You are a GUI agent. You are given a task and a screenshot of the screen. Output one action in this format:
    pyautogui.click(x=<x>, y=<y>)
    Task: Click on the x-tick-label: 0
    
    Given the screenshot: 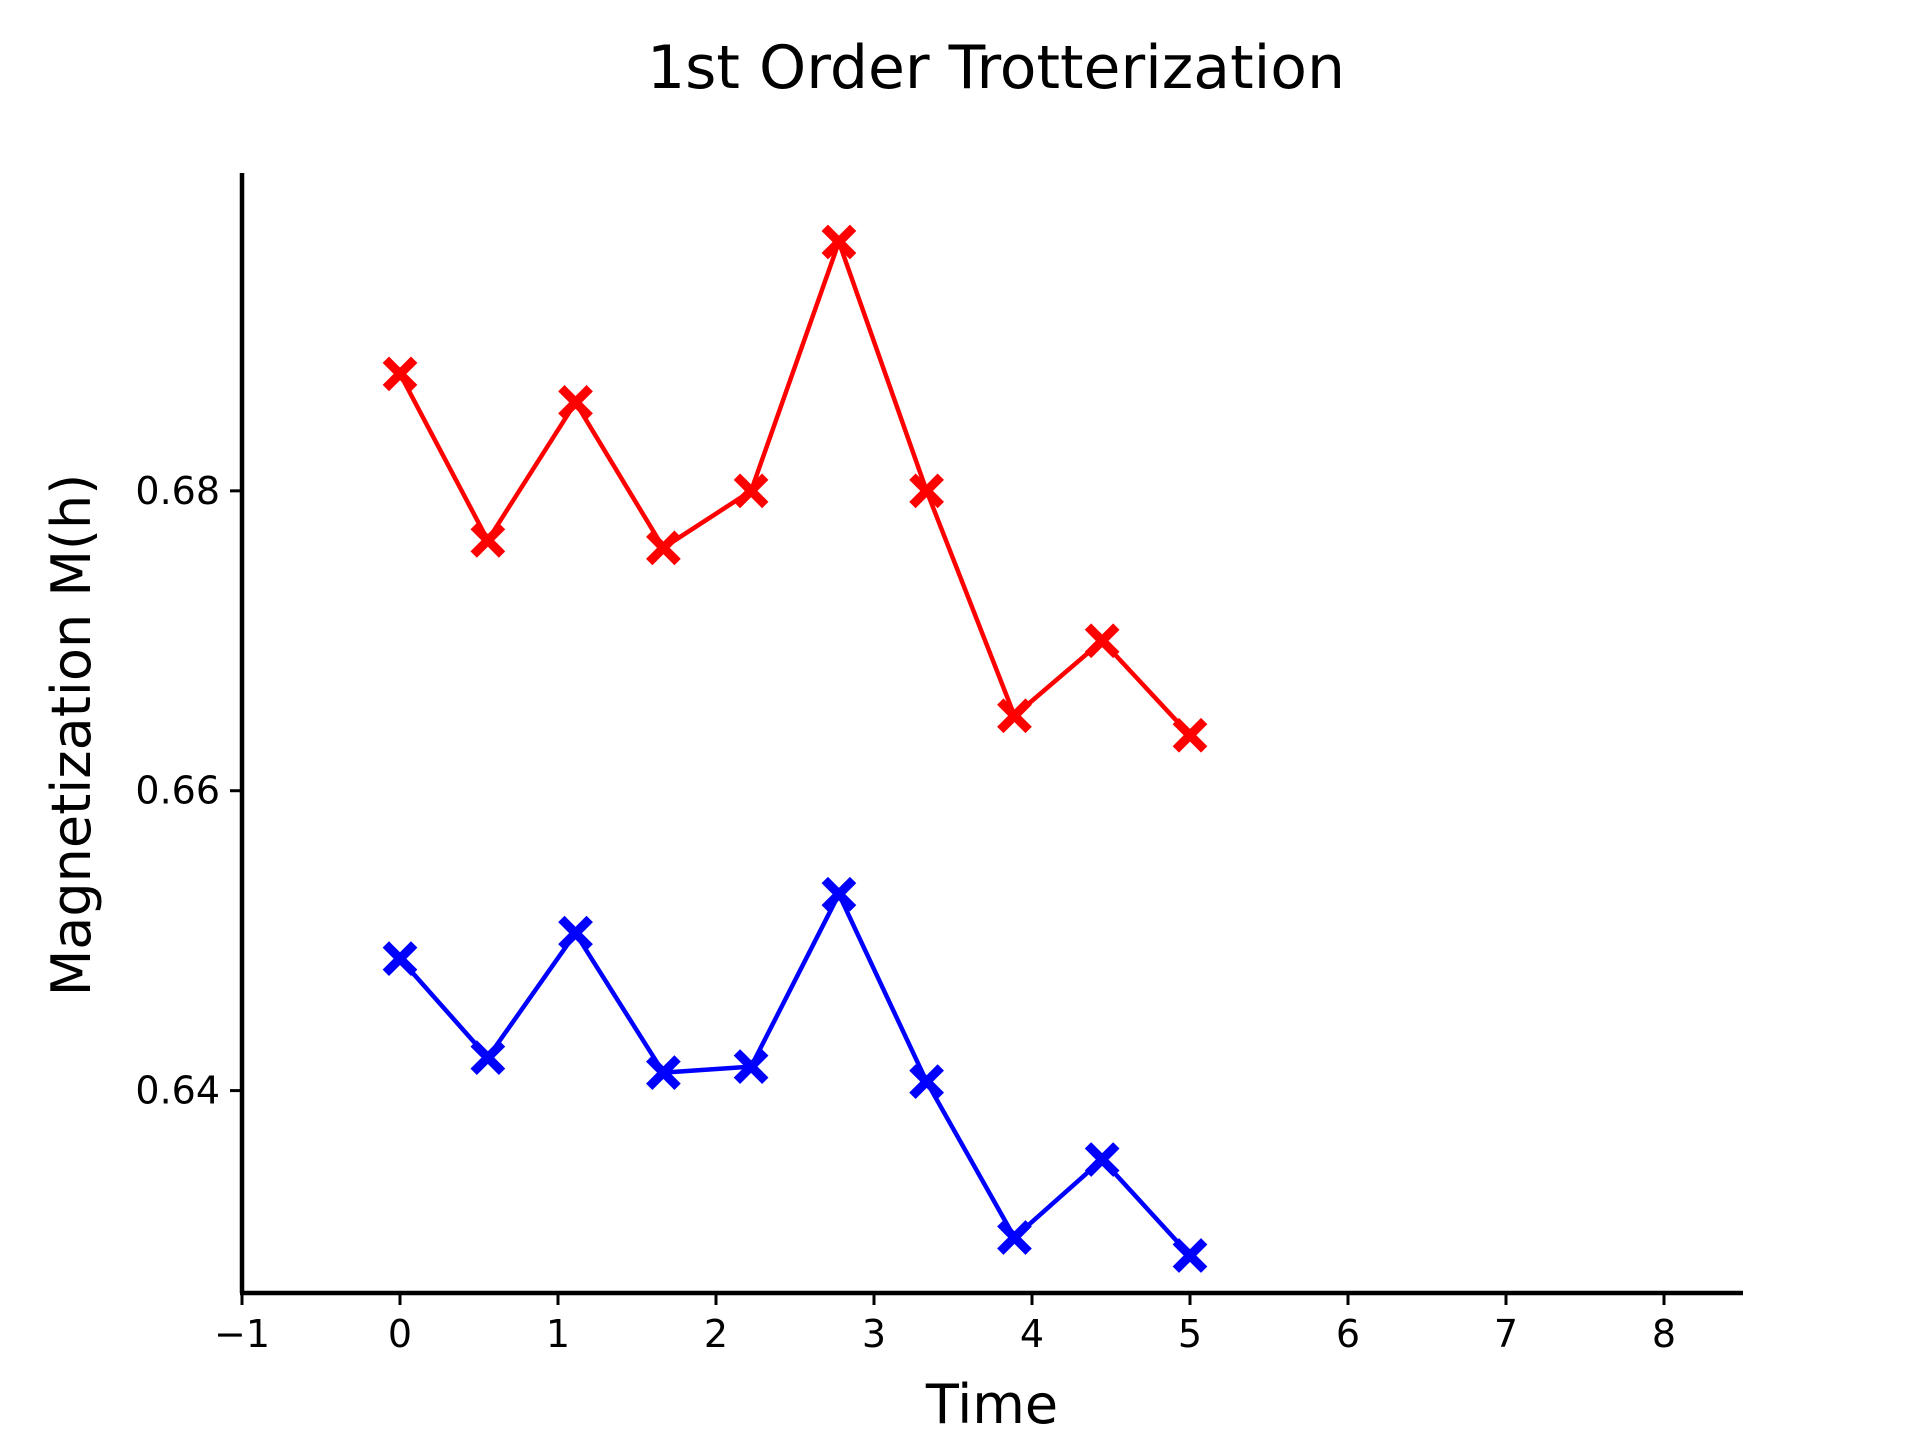 What is the action you would take?
    pyautogui.click(x=400, y=1334)
    